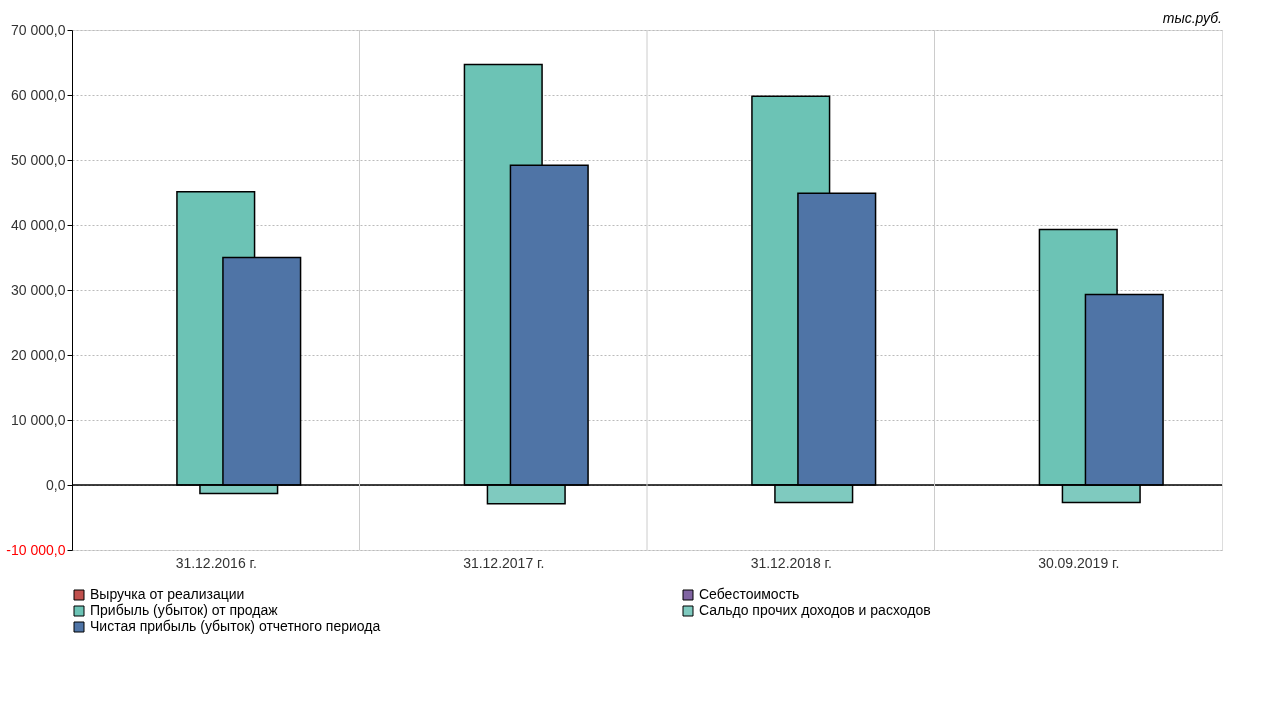  Describe the element at coordinates (504, 562) in the screenshot. I see `x-tick-label: 31.12.2017 г.` at that location.